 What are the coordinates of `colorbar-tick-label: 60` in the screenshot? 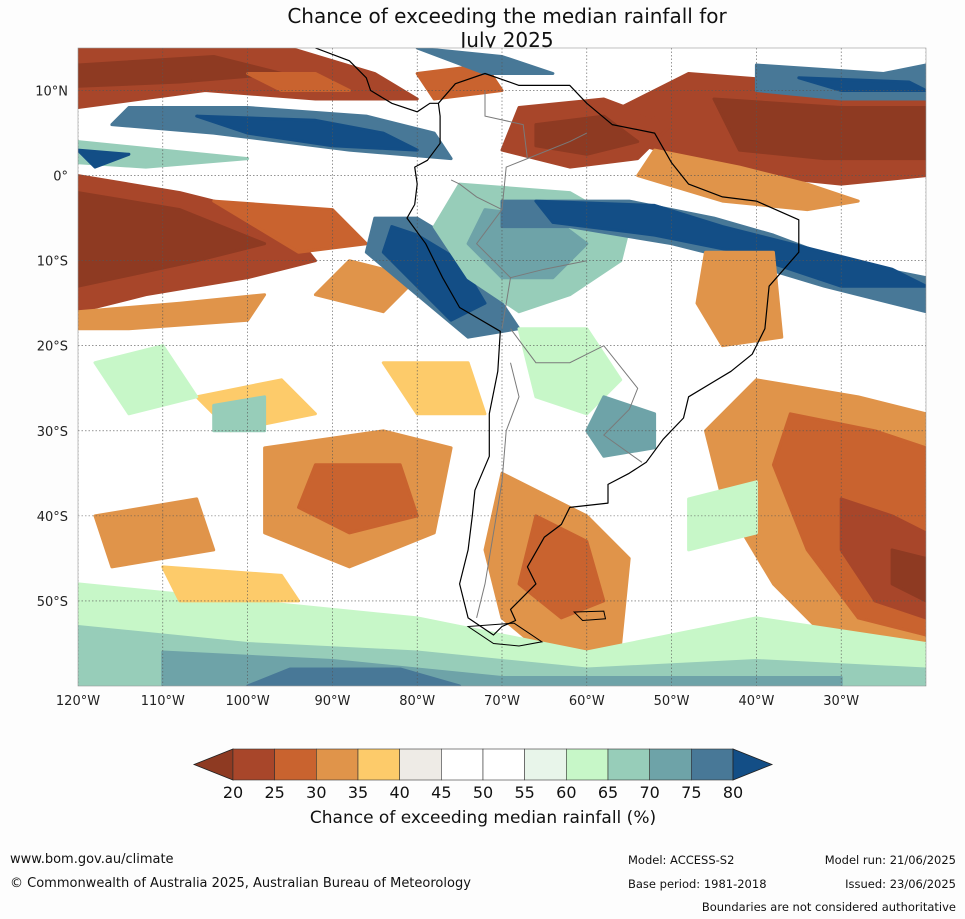 It's located at (566, 792).